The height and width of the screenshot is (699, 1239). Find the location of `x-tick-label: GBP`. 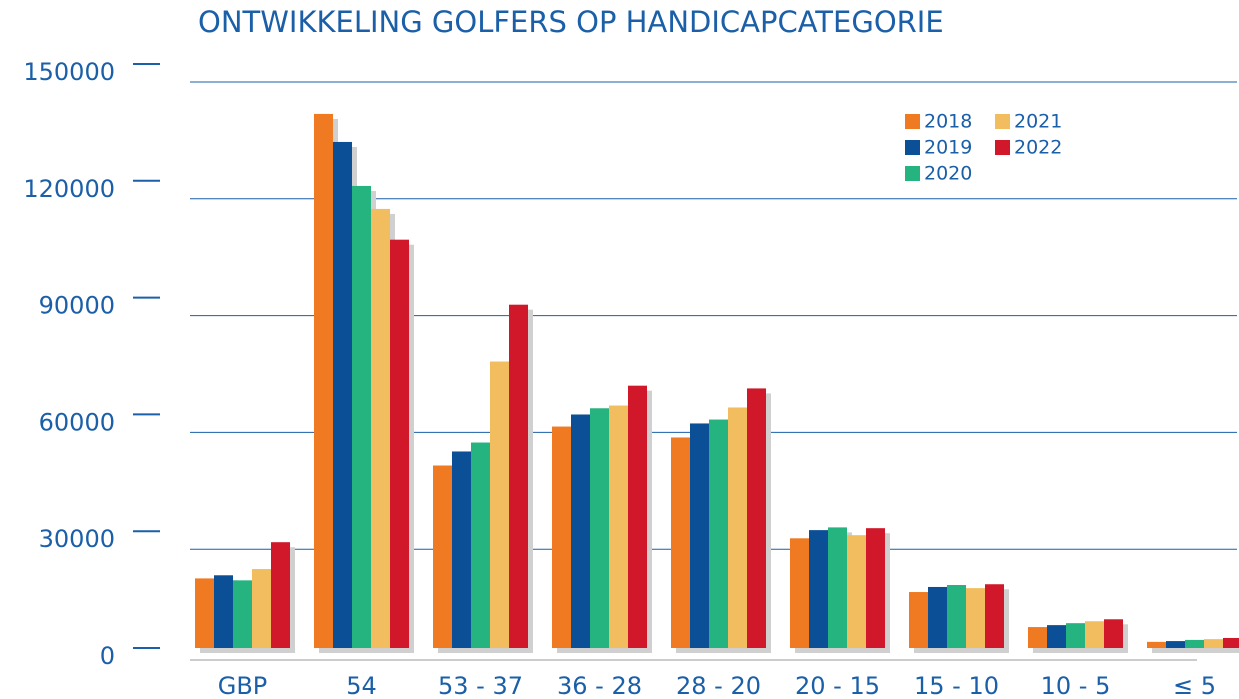

x-tick-label: GBP is located at coordinates (243, 685).